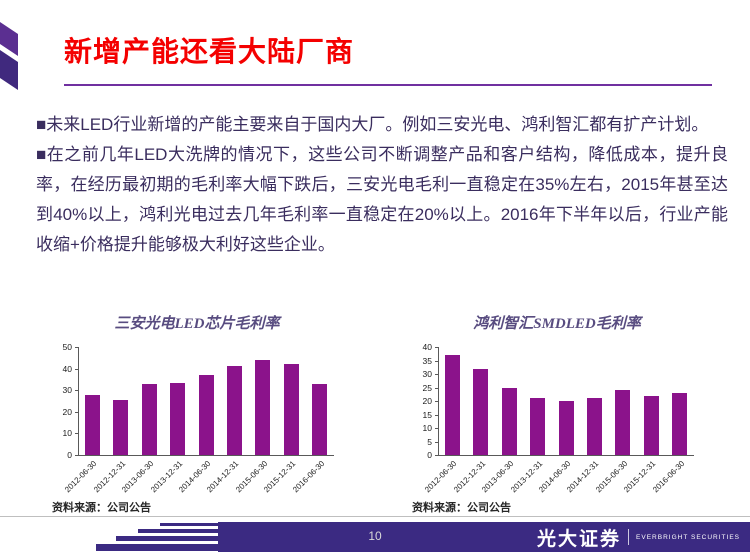  I want to click on y-tick-label: 35, so click(427, 360).